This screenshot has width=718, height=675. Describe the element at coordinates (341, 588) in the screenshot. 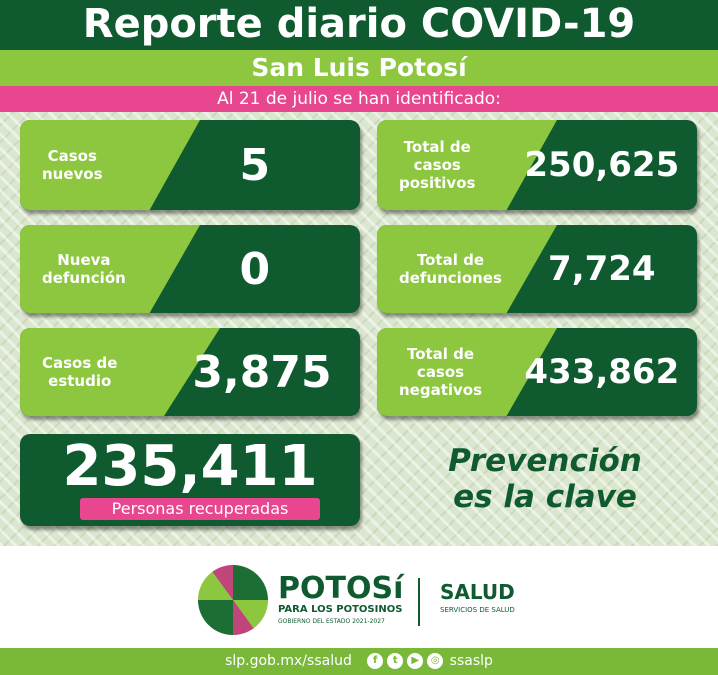

I see `potosi-logo-text: POTOSí` at that location.